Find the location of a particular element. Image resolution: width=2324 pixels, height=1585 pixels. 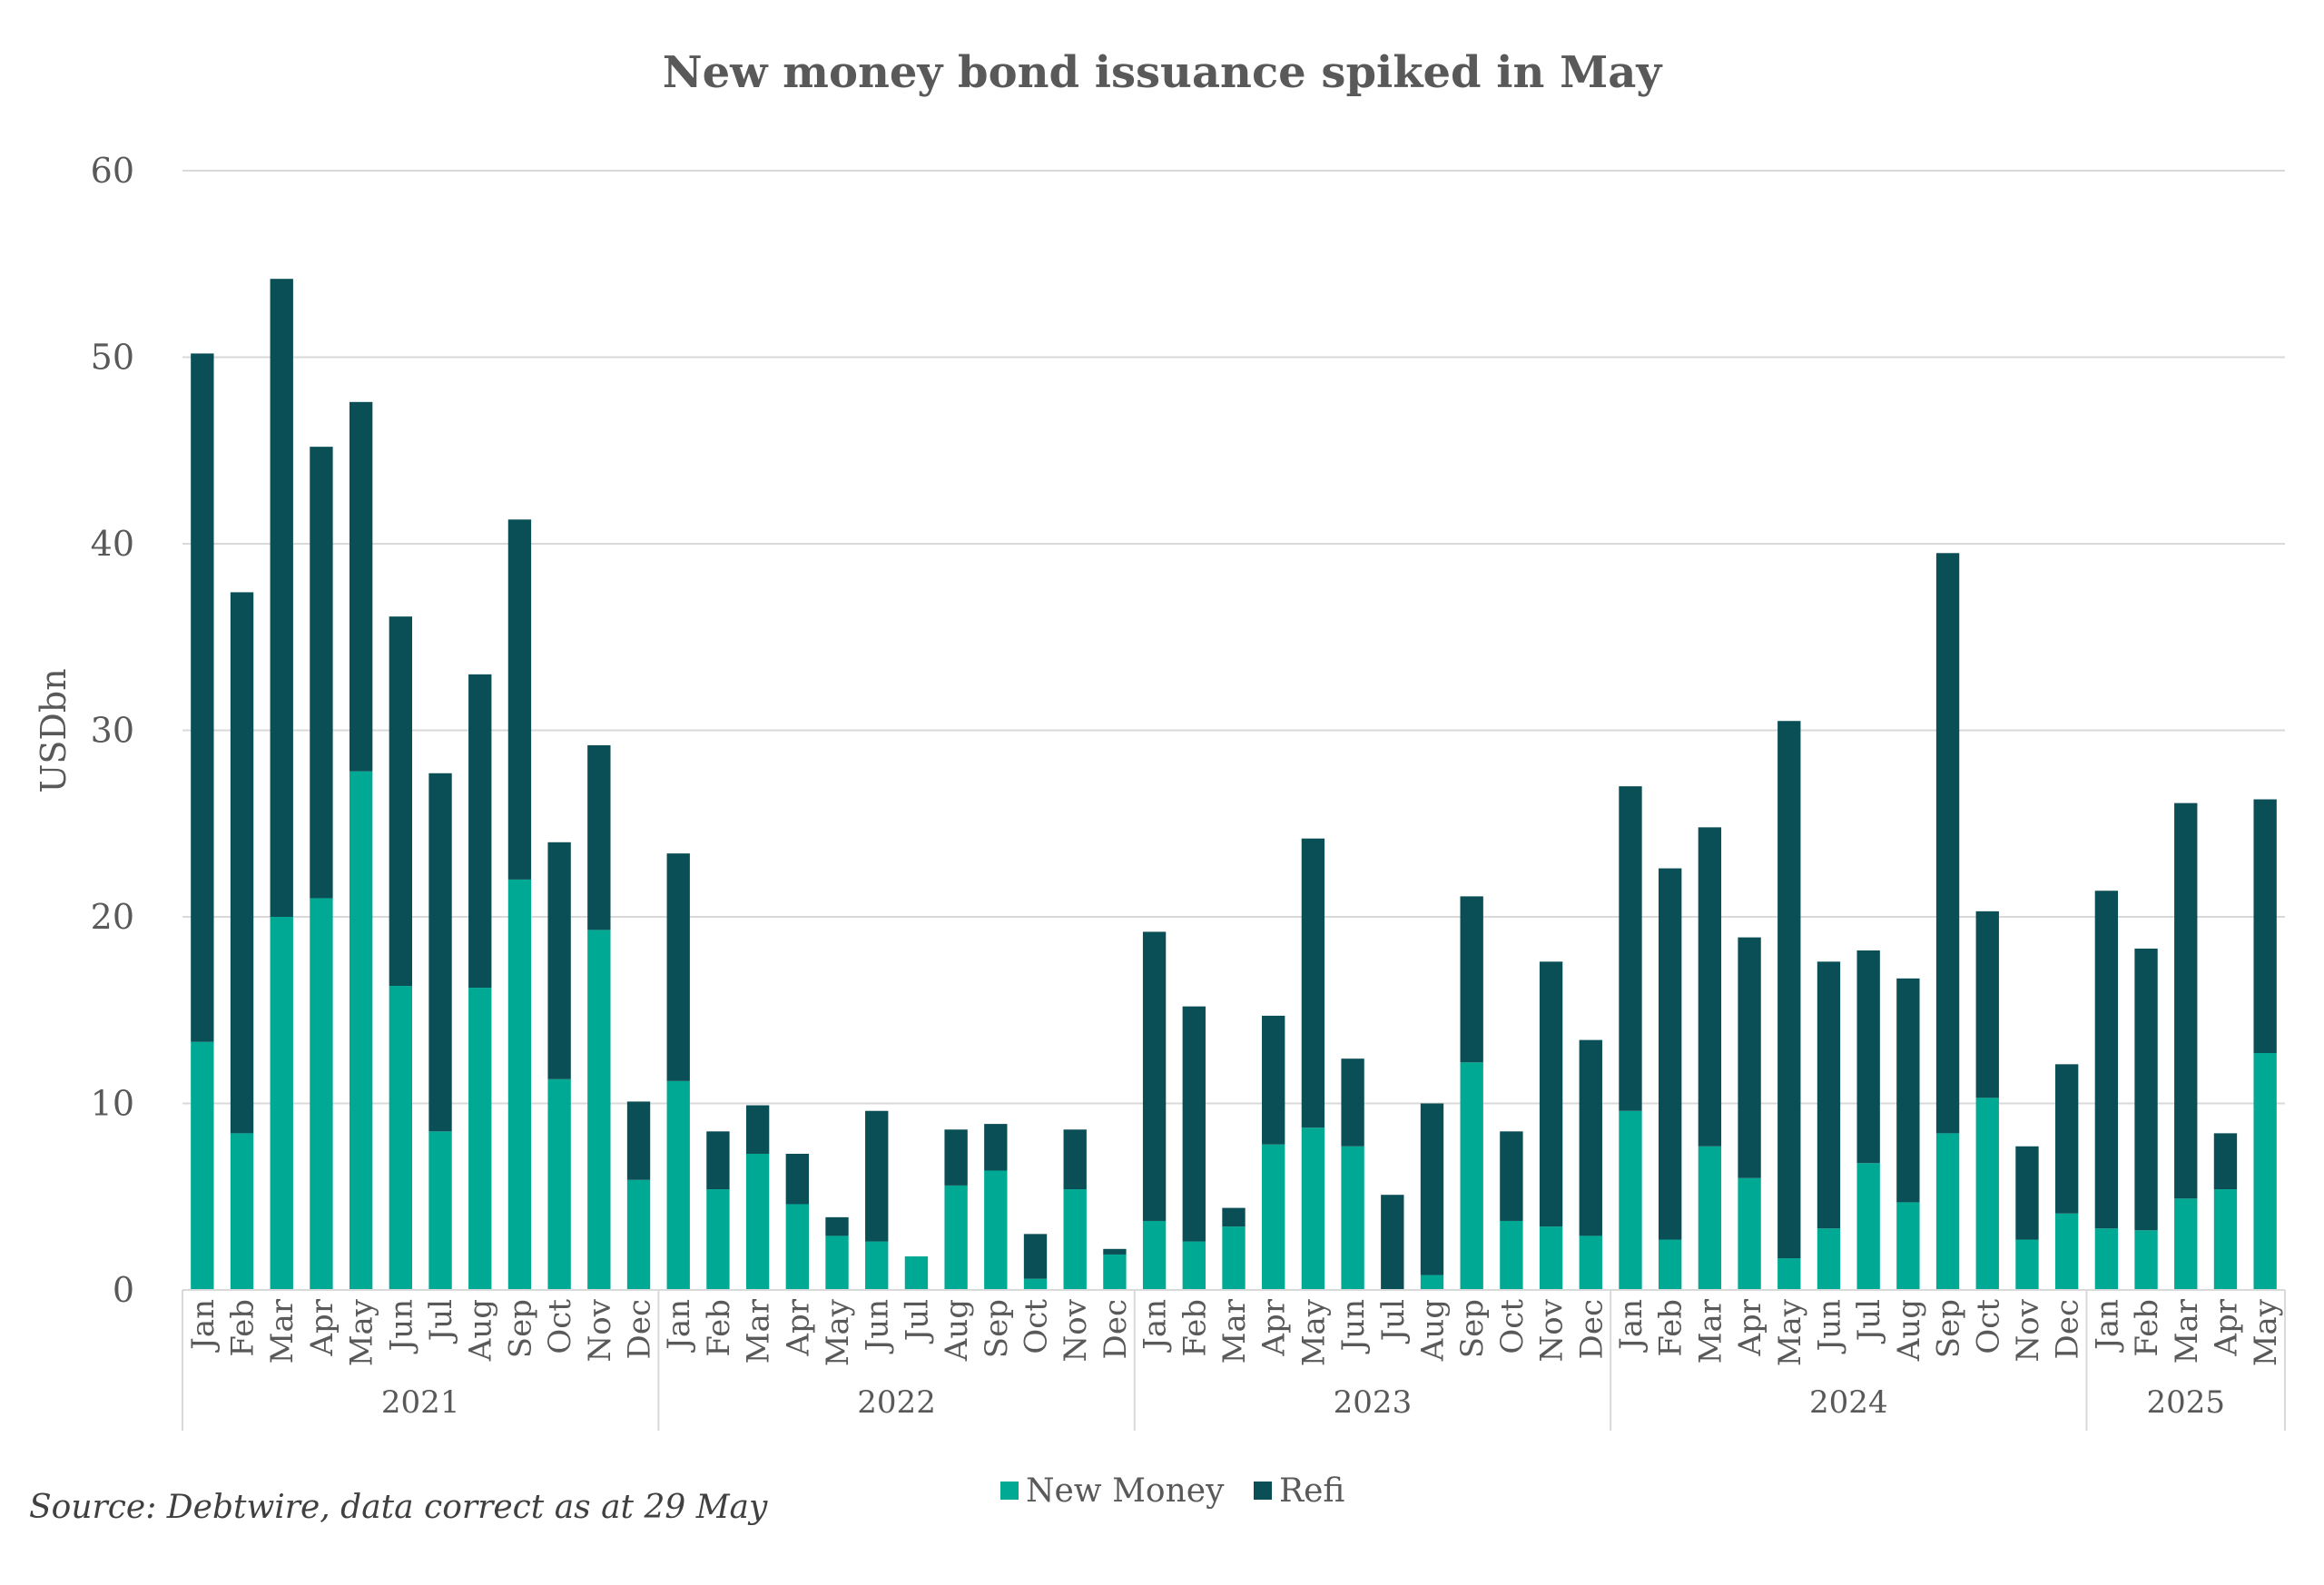

y-tick-label: 30 is located at coordinates (112, 731).